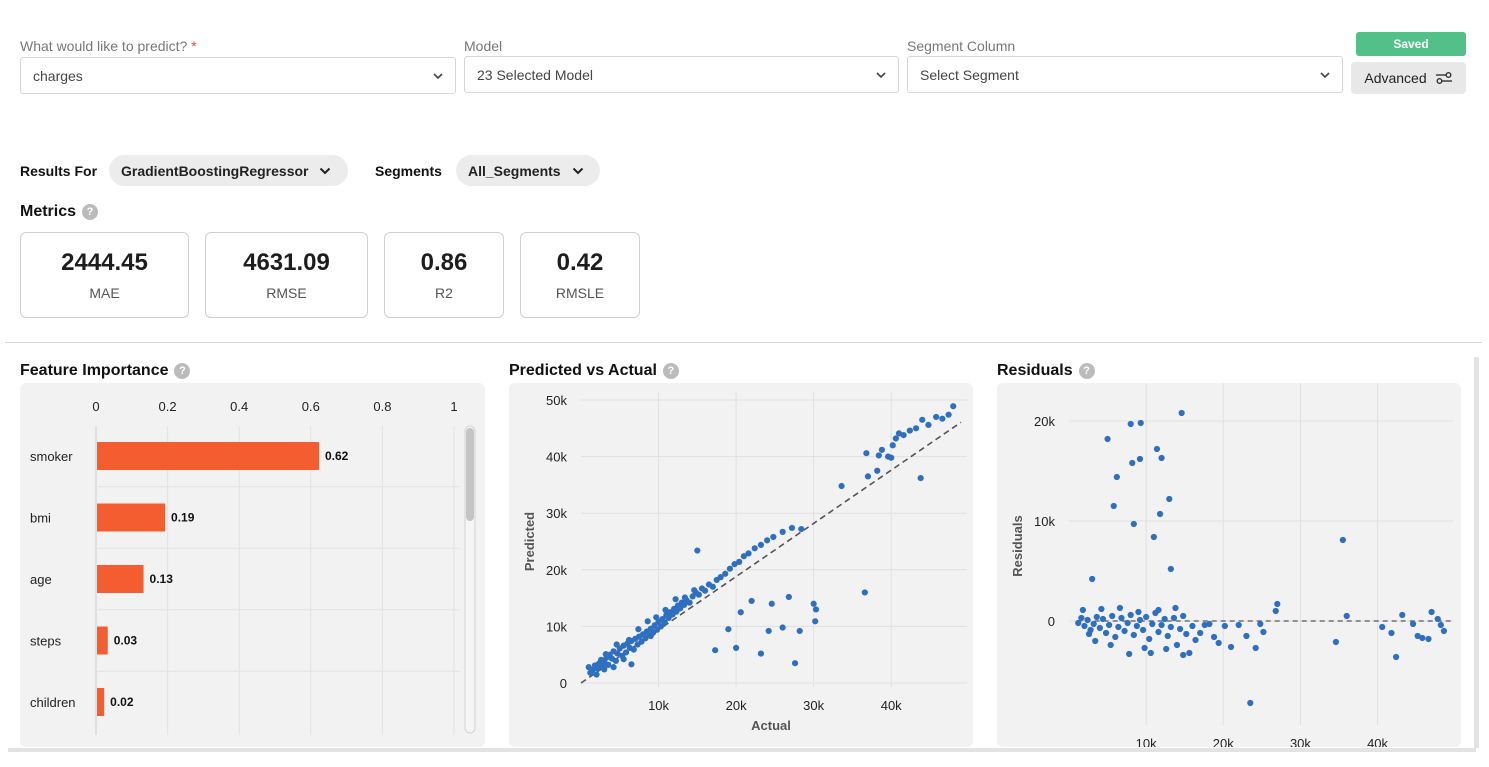 The width and height of the screenshot is (1489, 767). I want to click on y-tick-label: 40k, so click(556, 457).